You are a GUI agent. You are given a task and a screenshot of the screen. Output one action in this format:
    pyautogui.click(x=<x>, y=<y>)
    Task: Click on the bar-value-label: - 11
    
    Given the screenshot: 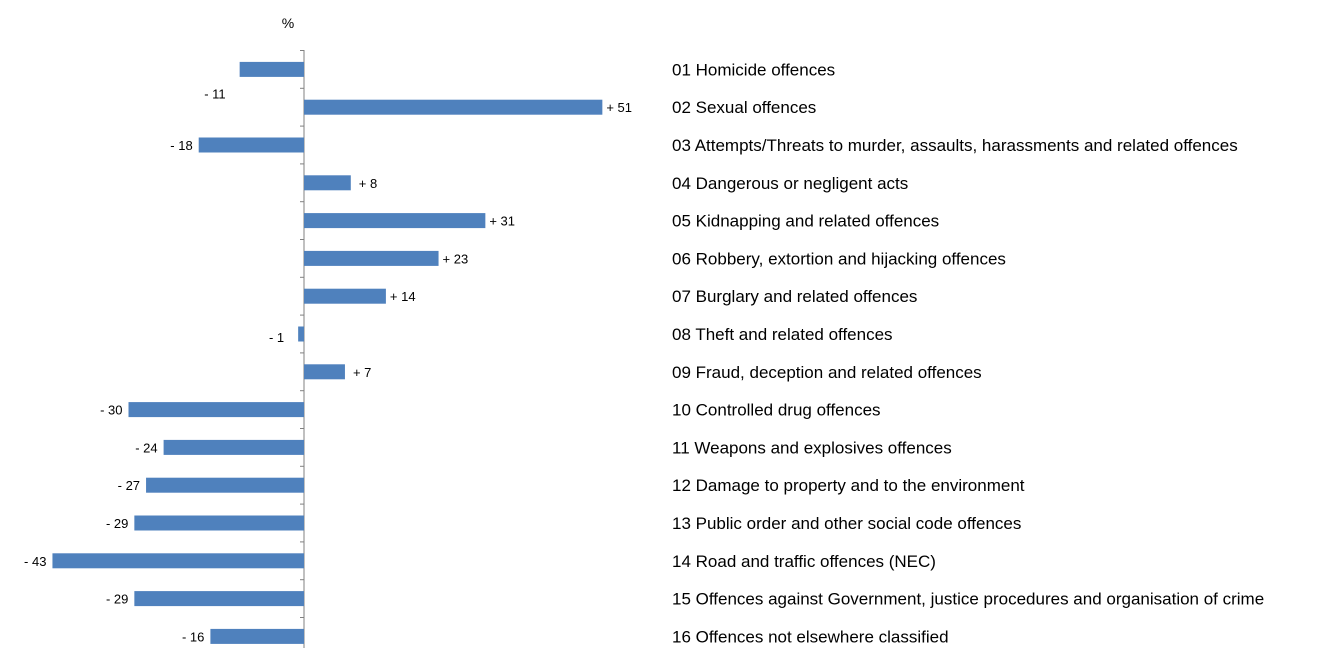 What is the action you would take?
    pyautogui.click(x=214, y=93)
    